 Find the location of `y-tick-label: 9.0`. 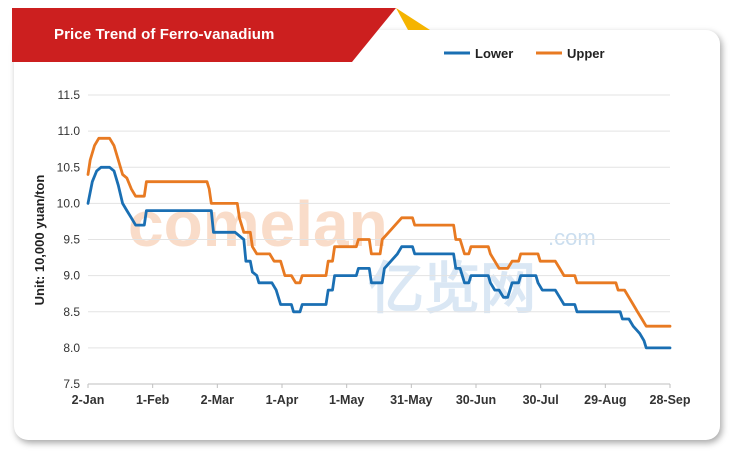

y-tick-label: 9.0 is located at coordinates (71, 276).